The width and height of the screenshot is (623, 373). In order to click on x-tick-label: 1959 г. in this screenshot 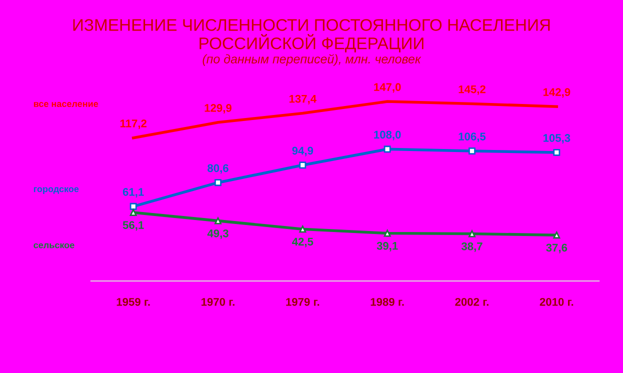, I will do `click(133, 302)`.